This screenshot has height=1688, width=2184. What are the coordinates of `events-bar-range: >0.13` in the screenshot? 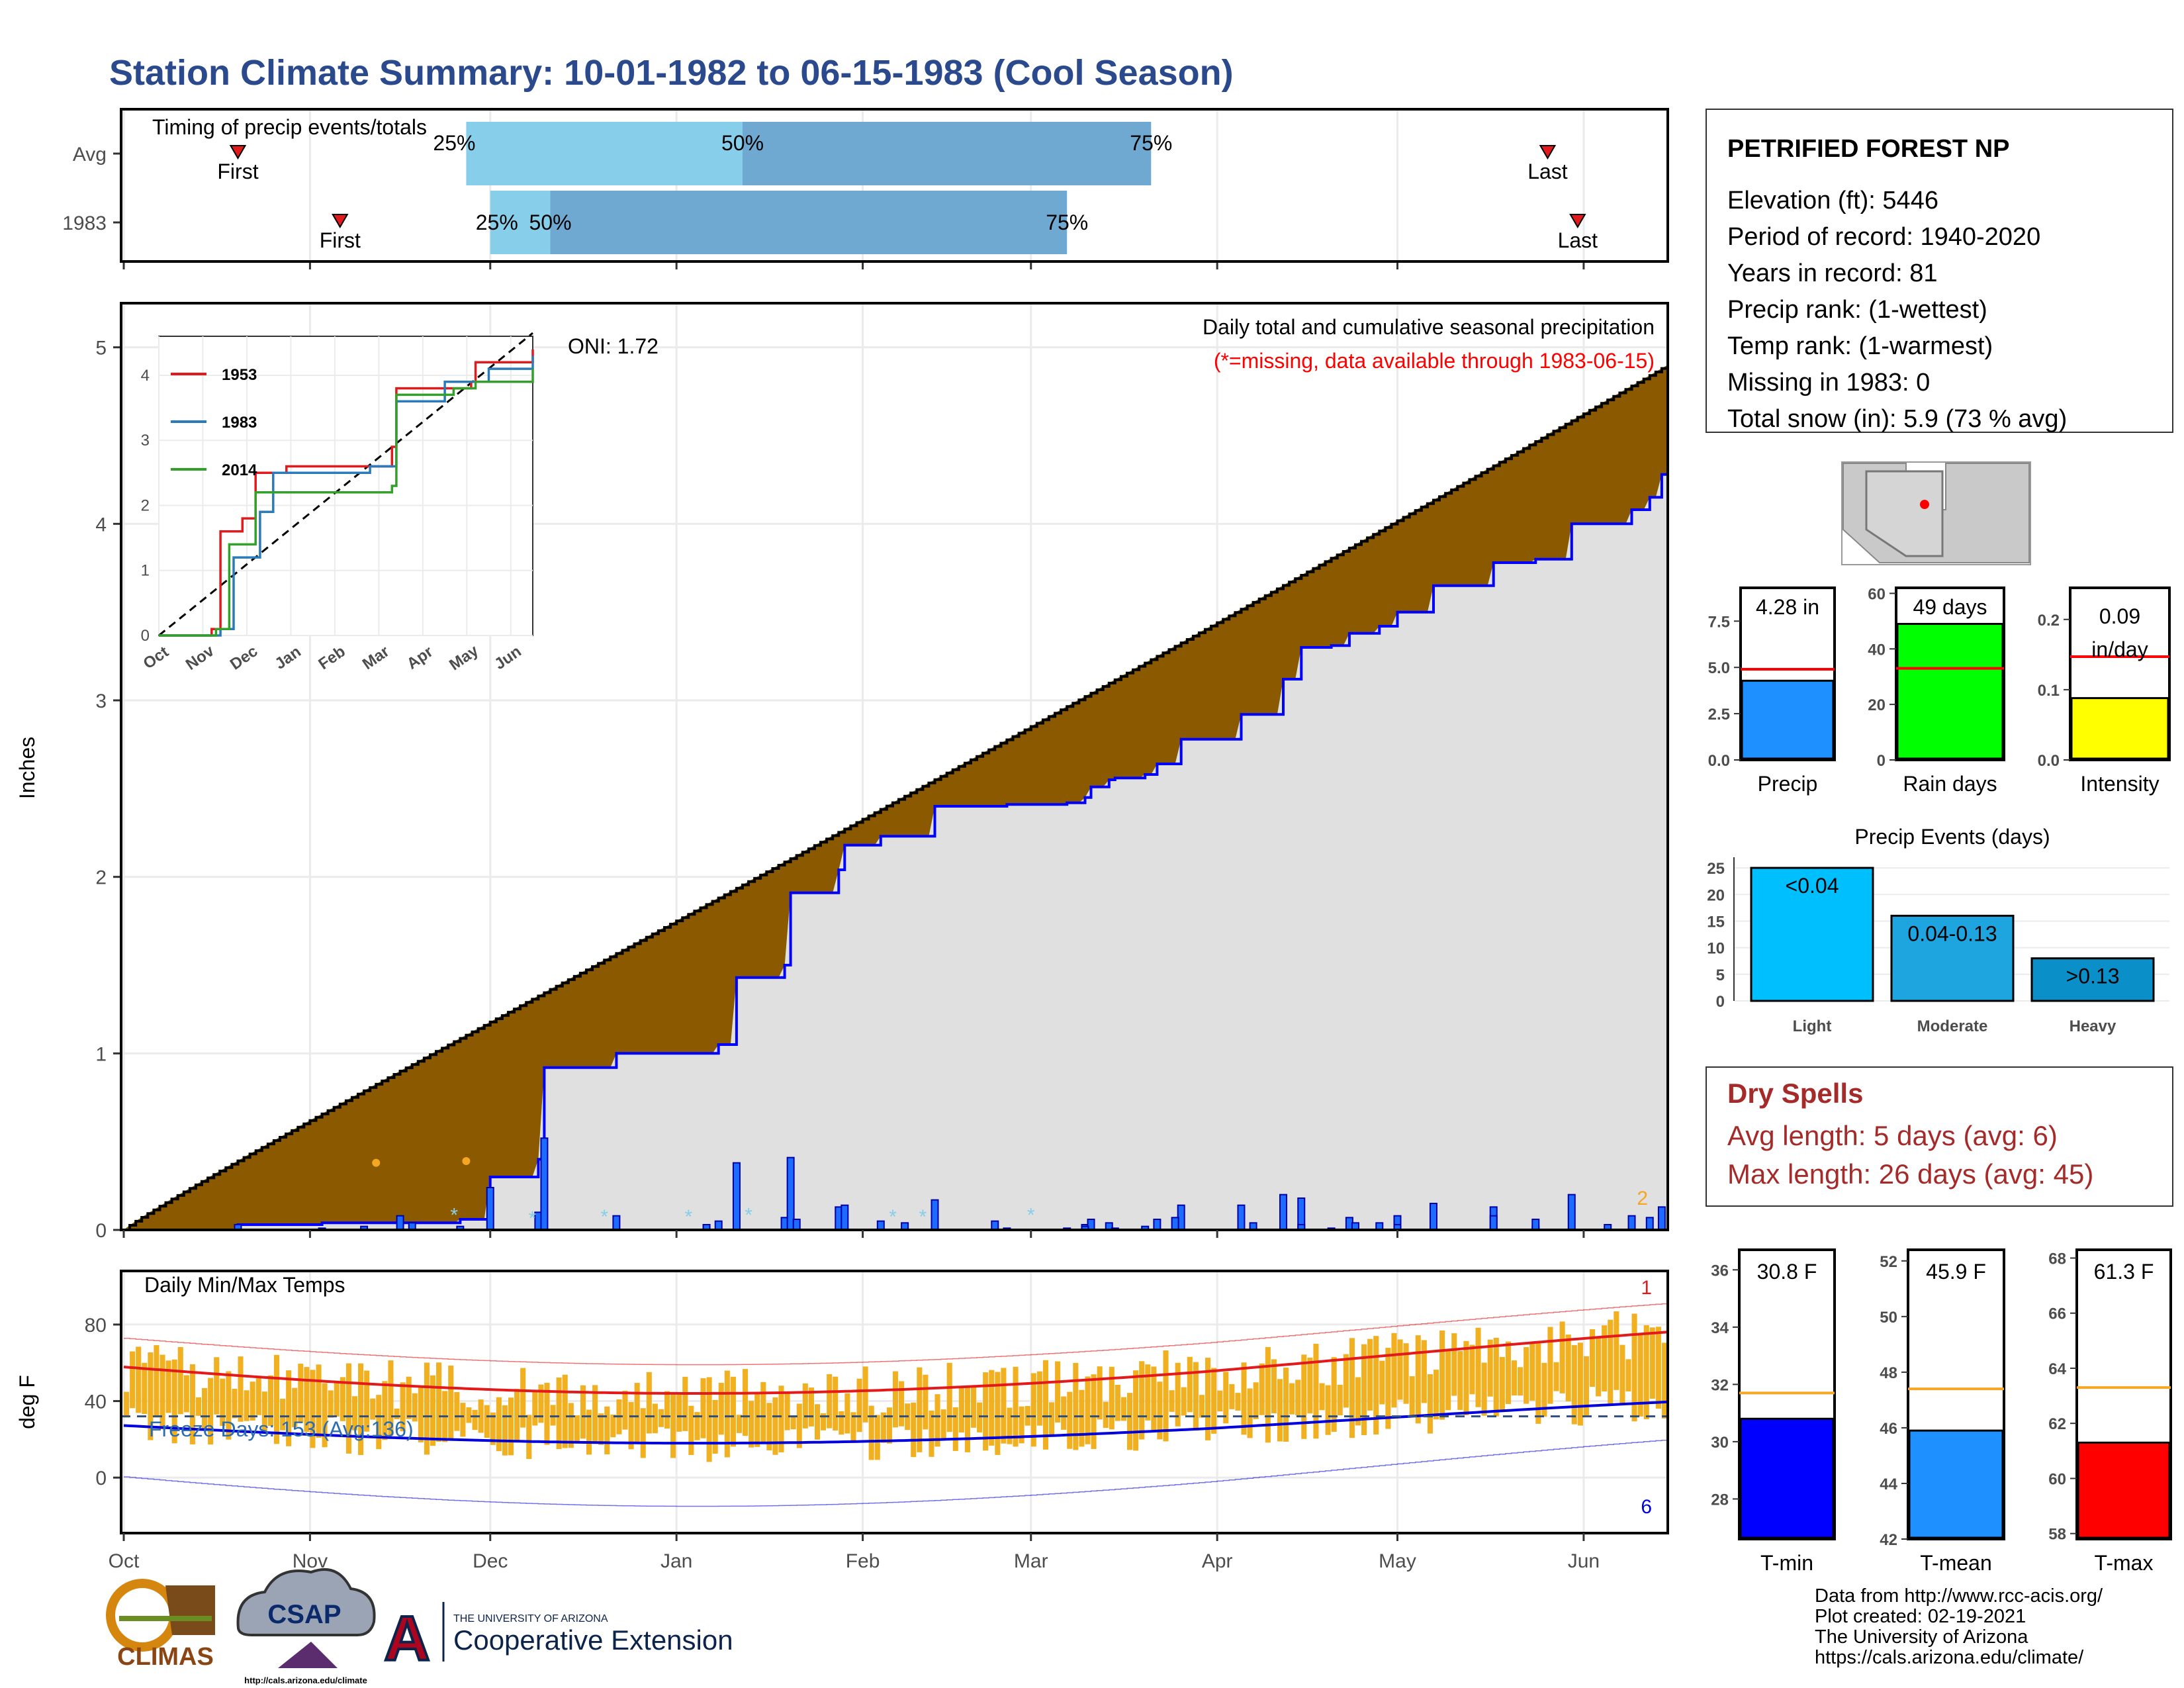 It's located at (2093, 976).